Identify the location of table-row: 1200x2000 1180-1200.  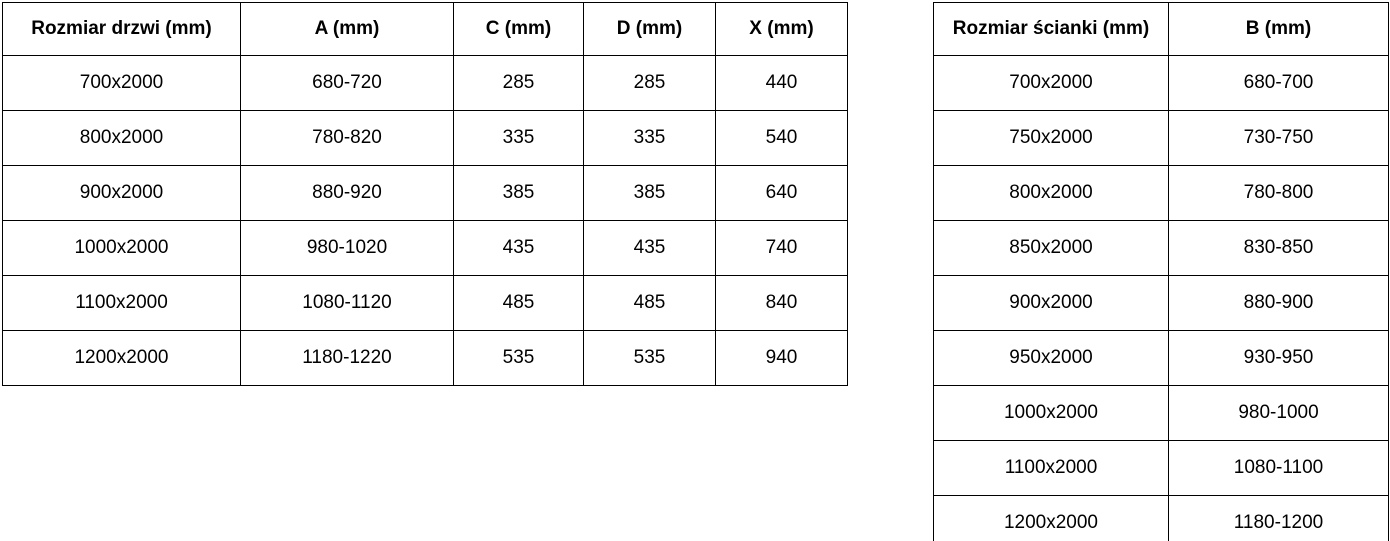
(1161, 518).